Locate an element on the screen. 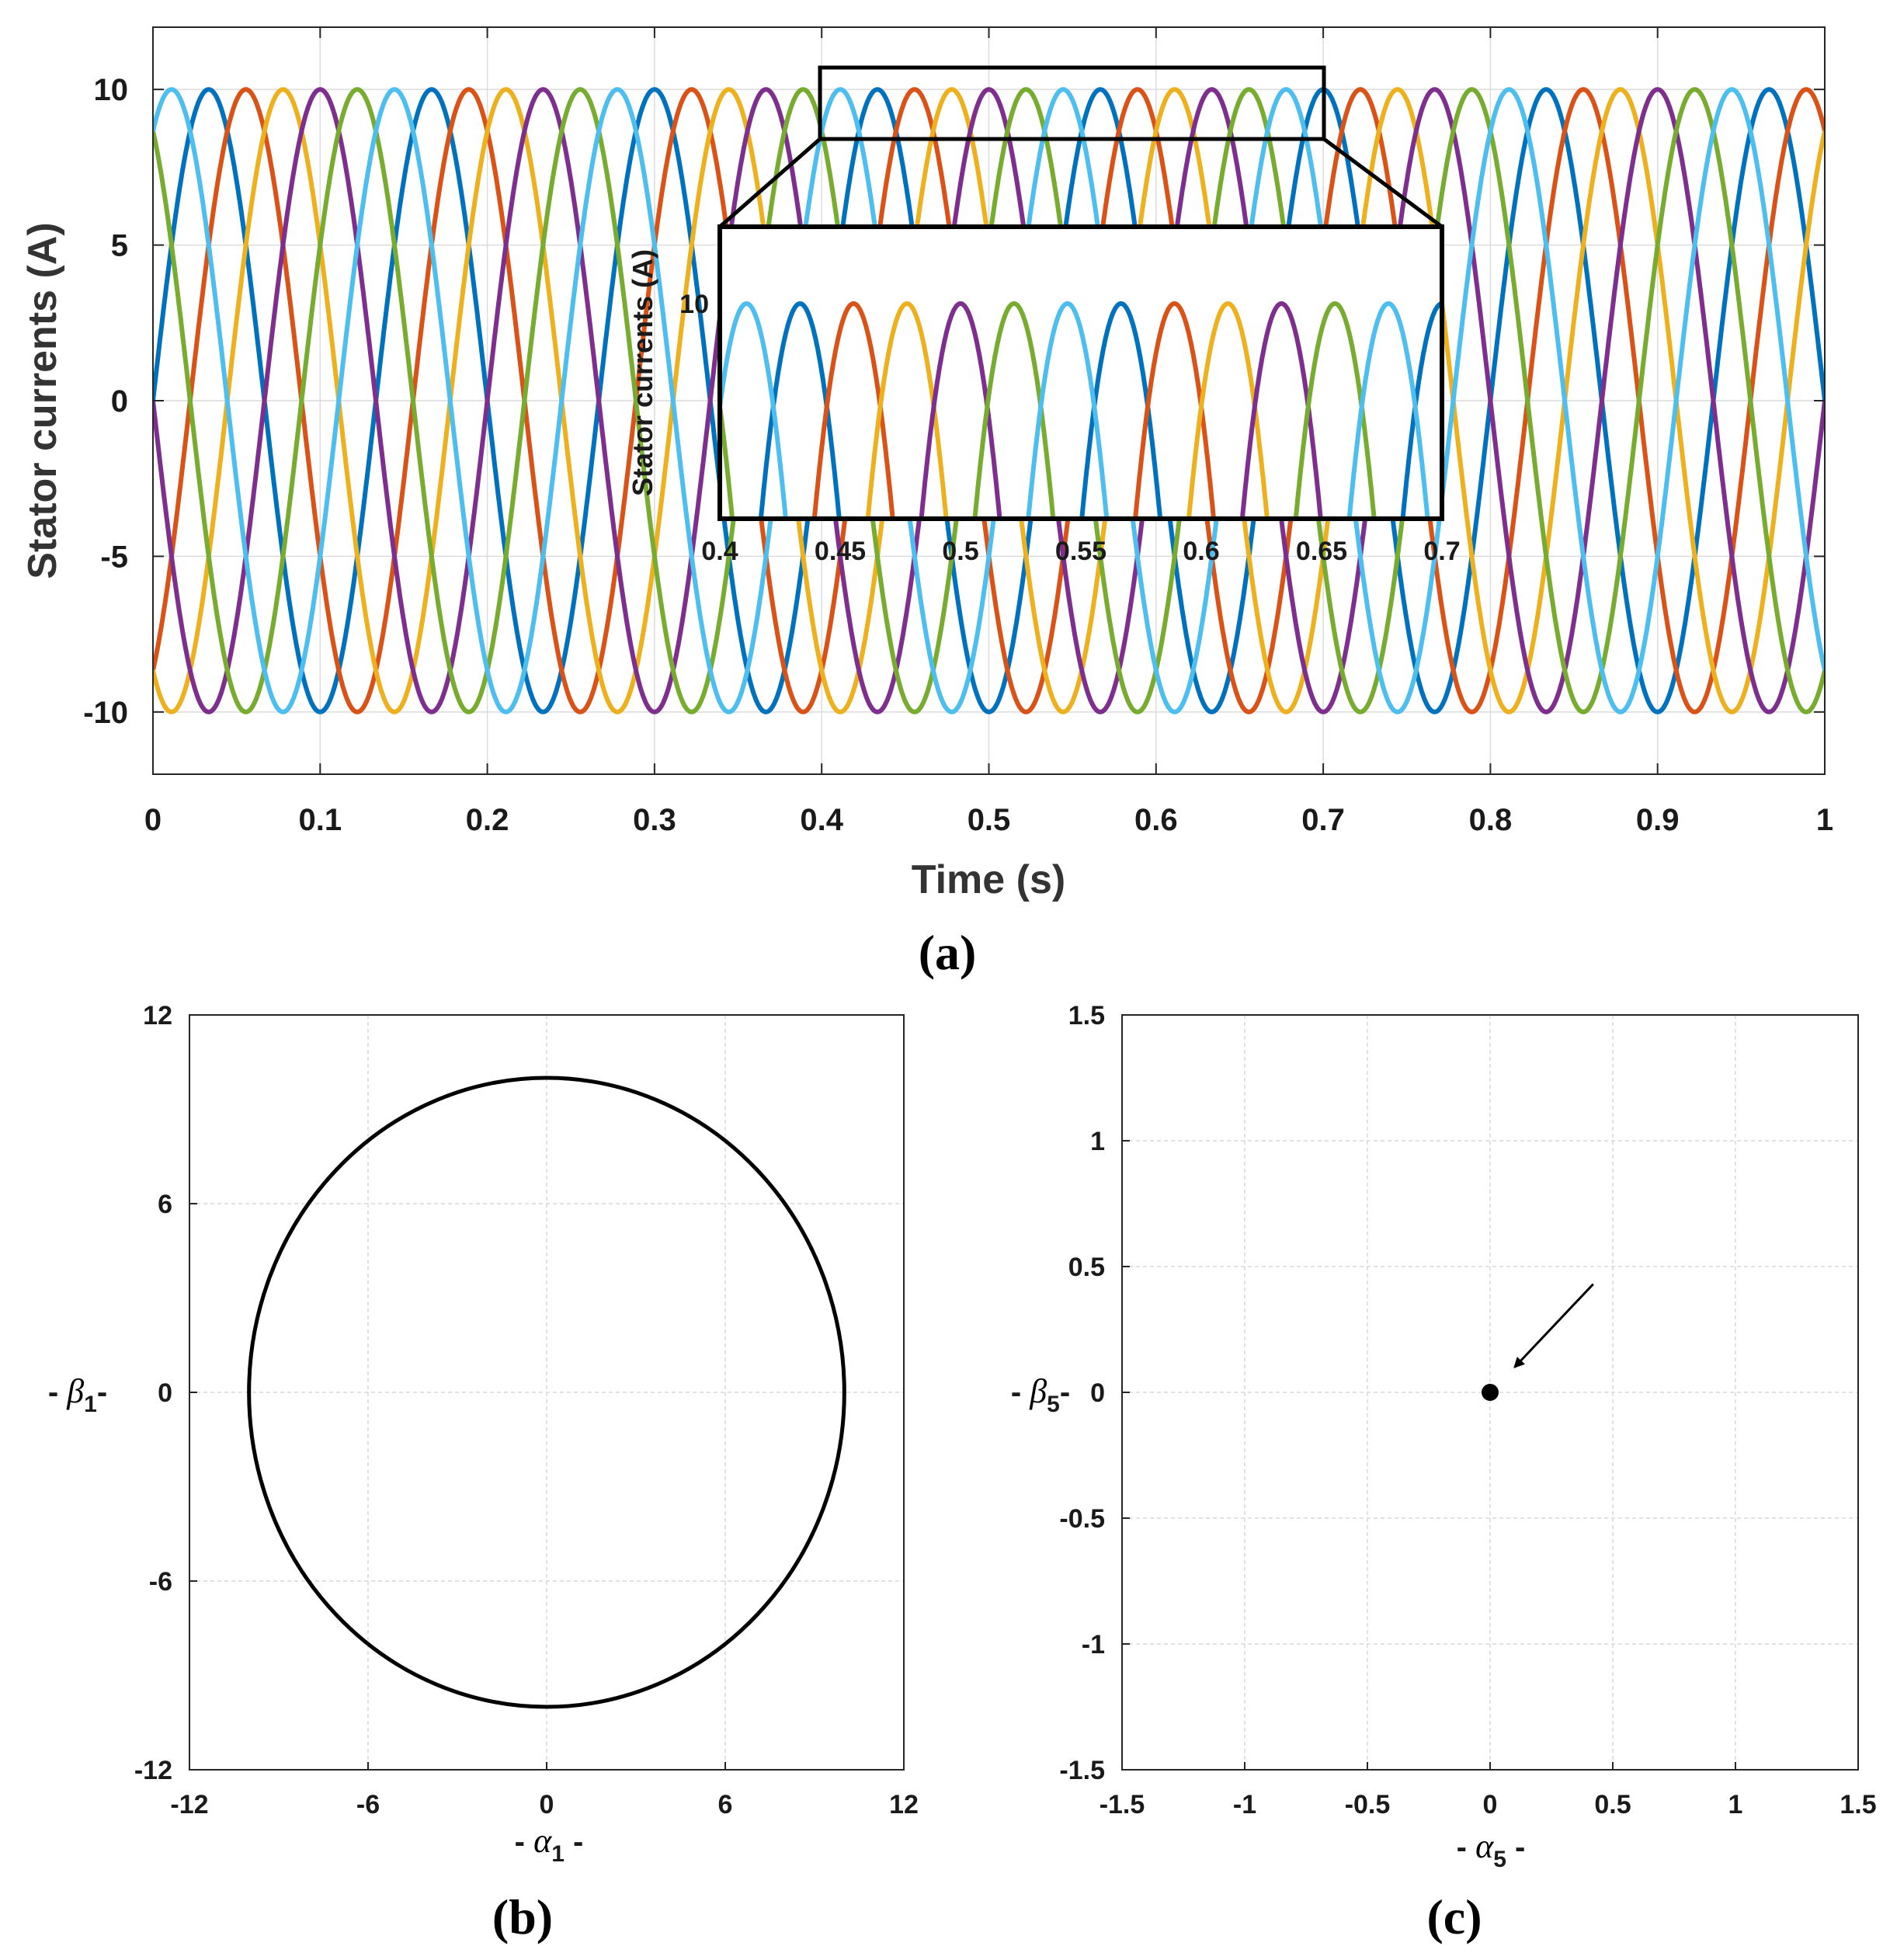  chart-c-ytick-label: -0.5 is located at coordinates (1082, 1519).